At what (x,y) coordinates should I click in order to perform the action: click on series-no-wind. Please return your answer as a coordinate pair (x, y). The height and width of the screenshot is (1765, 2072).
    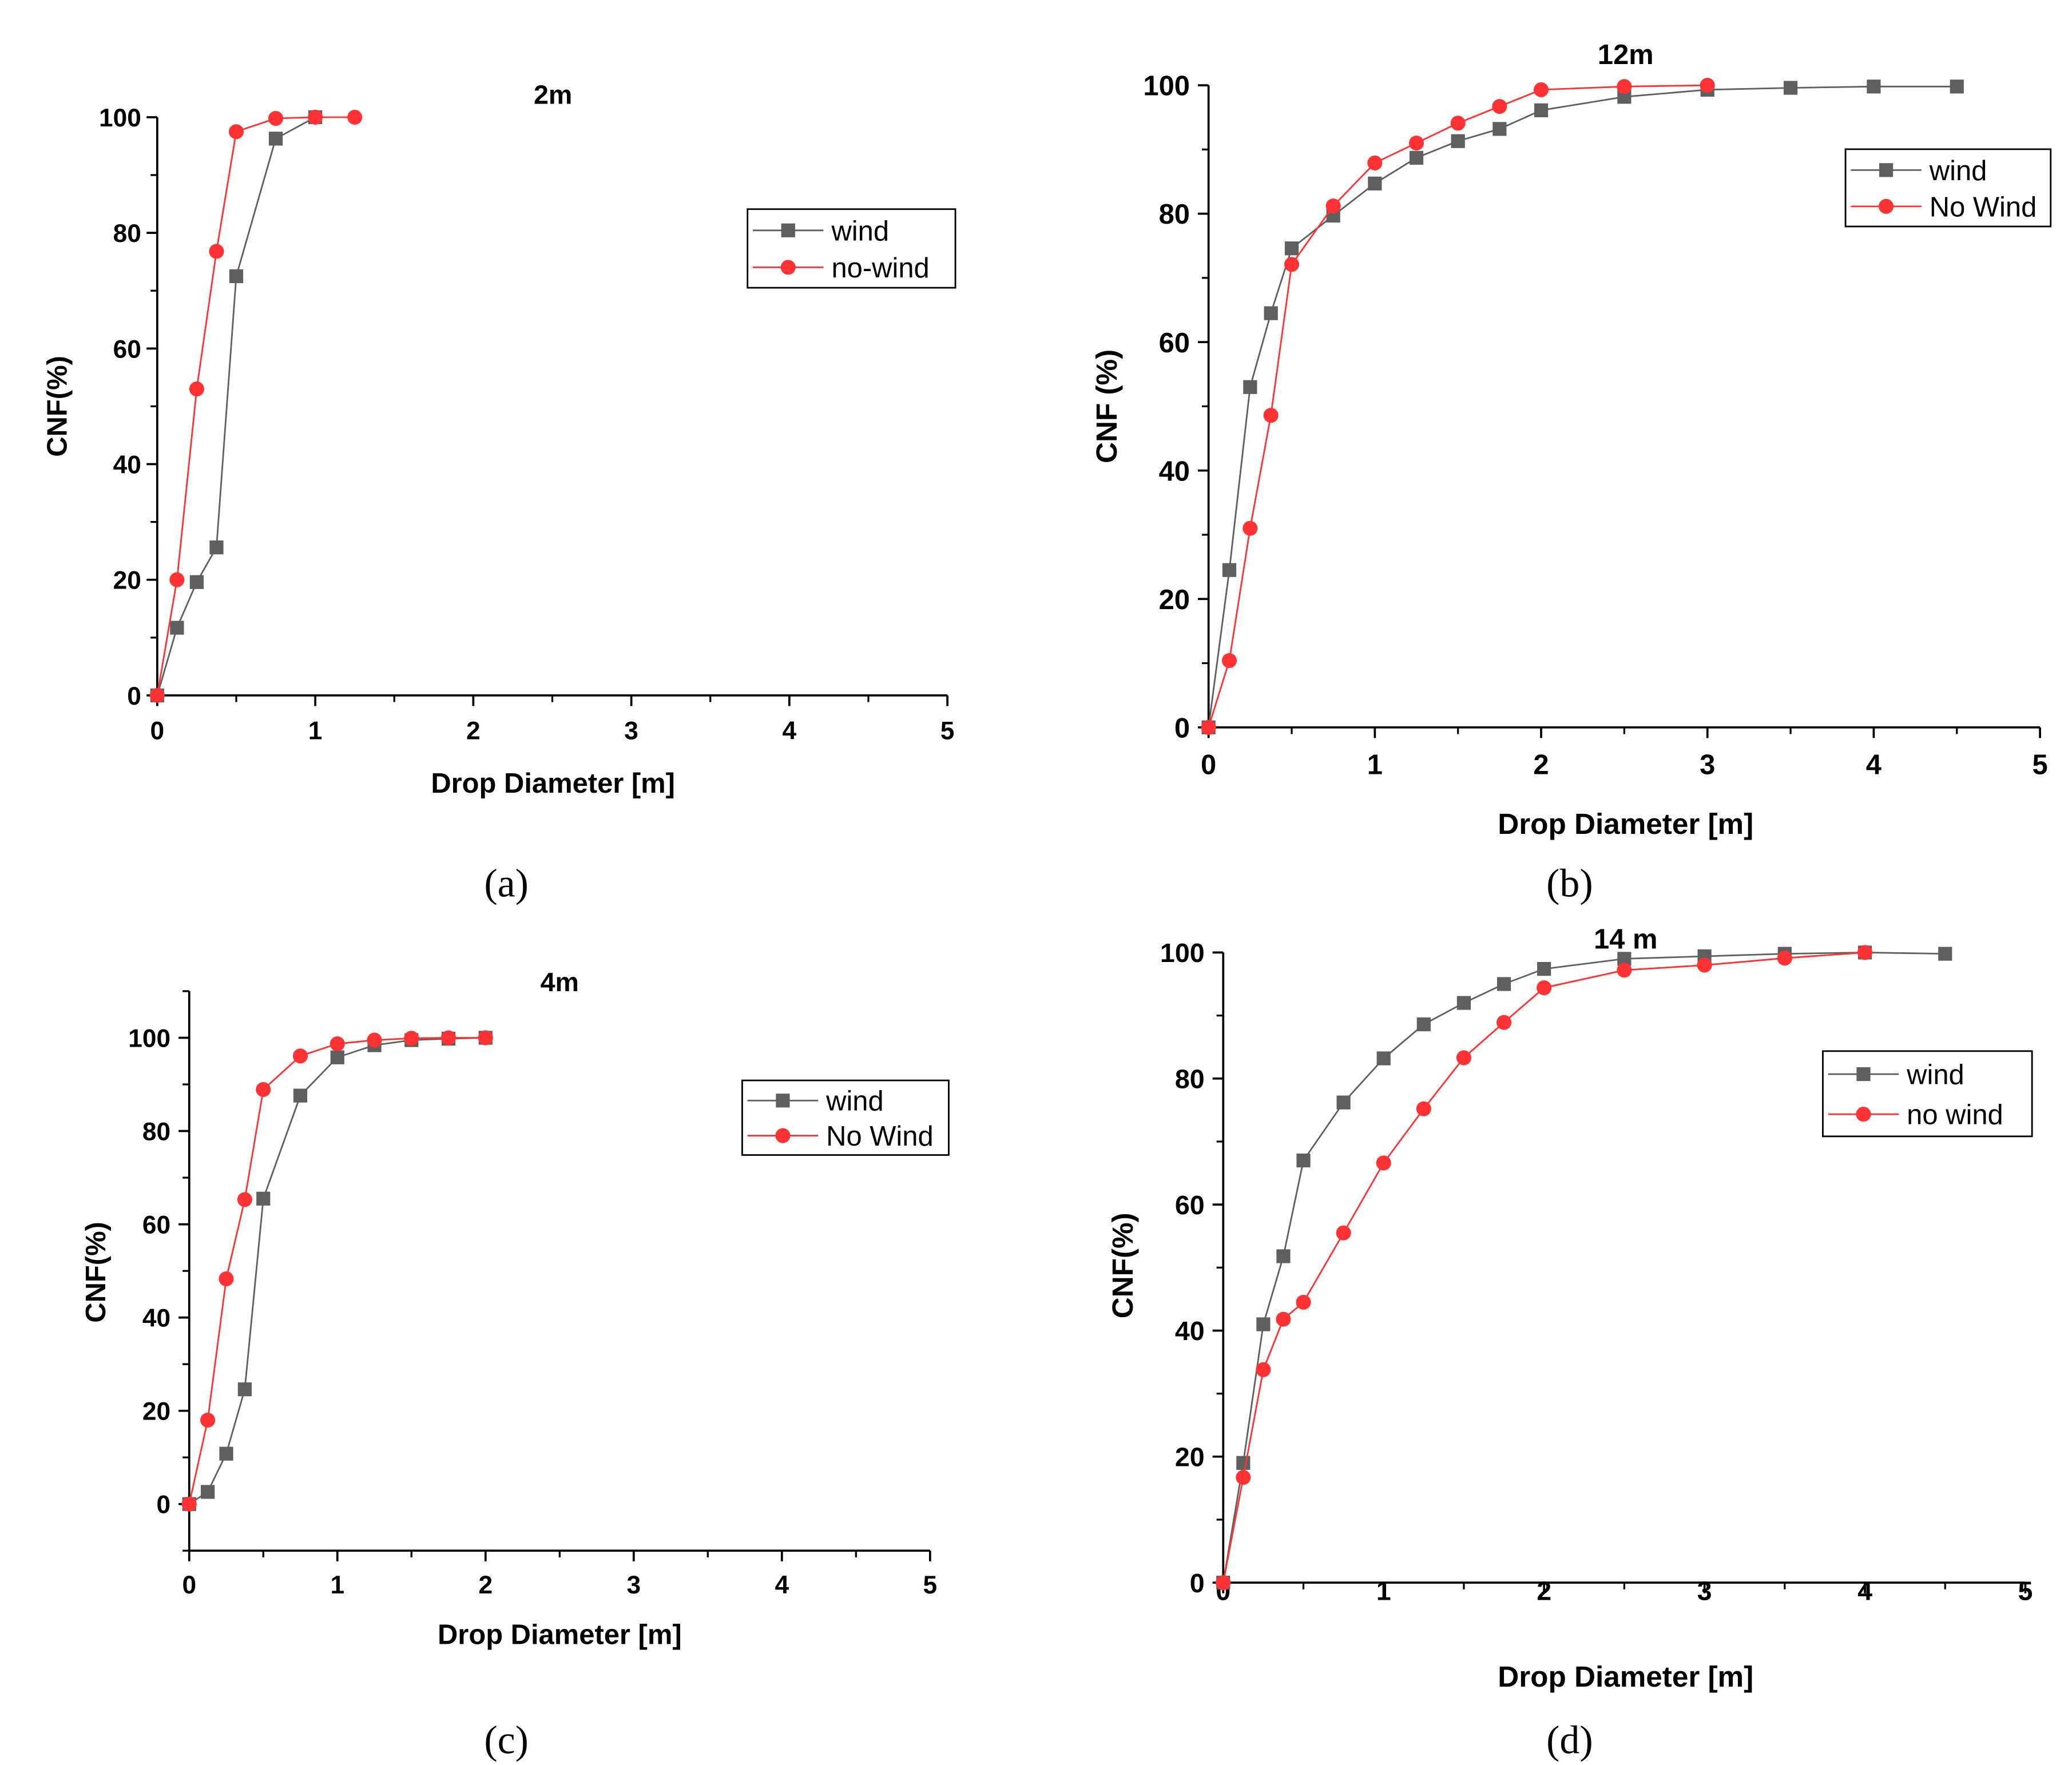
    Looking at the image, I should click on (1544, 1268).